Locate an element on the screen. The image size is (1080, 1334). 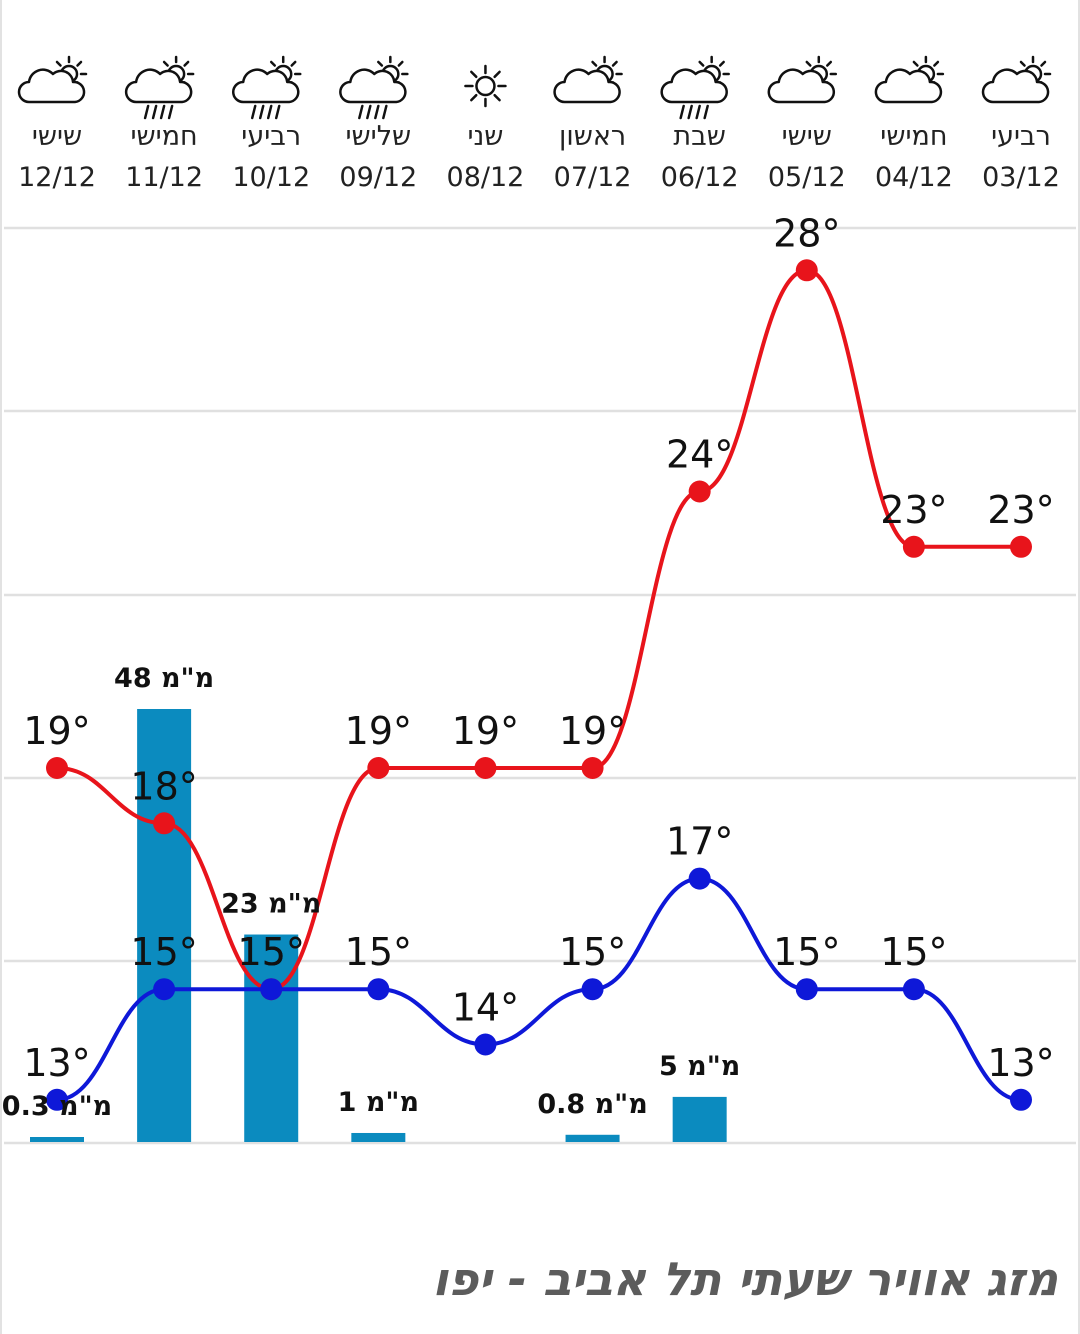
low-temp-label: 14° is located at coordinates (485, 1008).